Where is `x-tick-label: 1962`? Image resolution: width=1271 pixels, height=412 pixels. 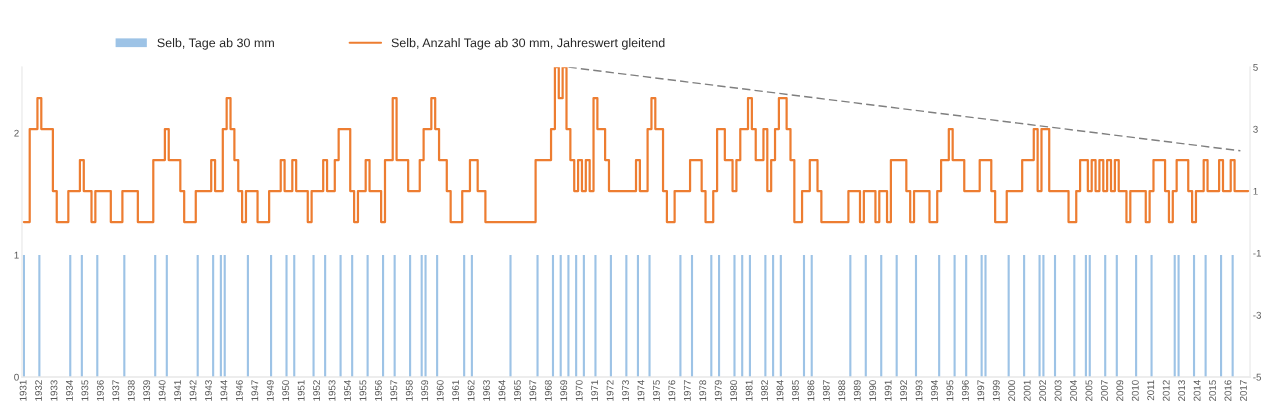
x-tick-label: 1962 is located at coordinates (471, 390).